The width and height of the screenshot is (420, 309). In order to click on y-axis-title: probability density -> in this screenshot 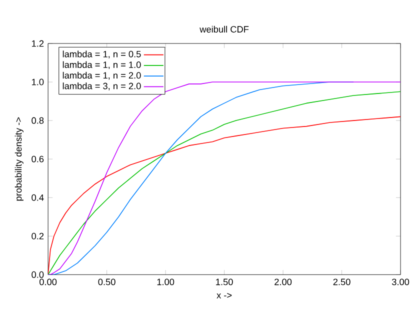, I will do `click(19, 159)`.